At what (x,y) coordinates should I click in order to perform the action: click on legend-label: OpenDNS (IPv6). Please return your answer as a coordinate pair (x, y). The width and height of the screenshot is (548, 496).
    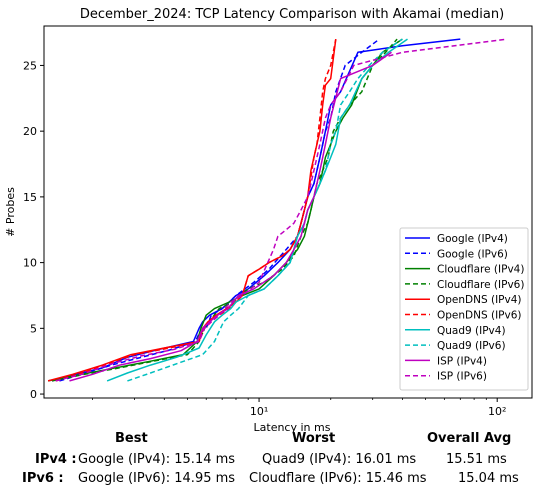
    Looking at the image, I should click on (479, 316).